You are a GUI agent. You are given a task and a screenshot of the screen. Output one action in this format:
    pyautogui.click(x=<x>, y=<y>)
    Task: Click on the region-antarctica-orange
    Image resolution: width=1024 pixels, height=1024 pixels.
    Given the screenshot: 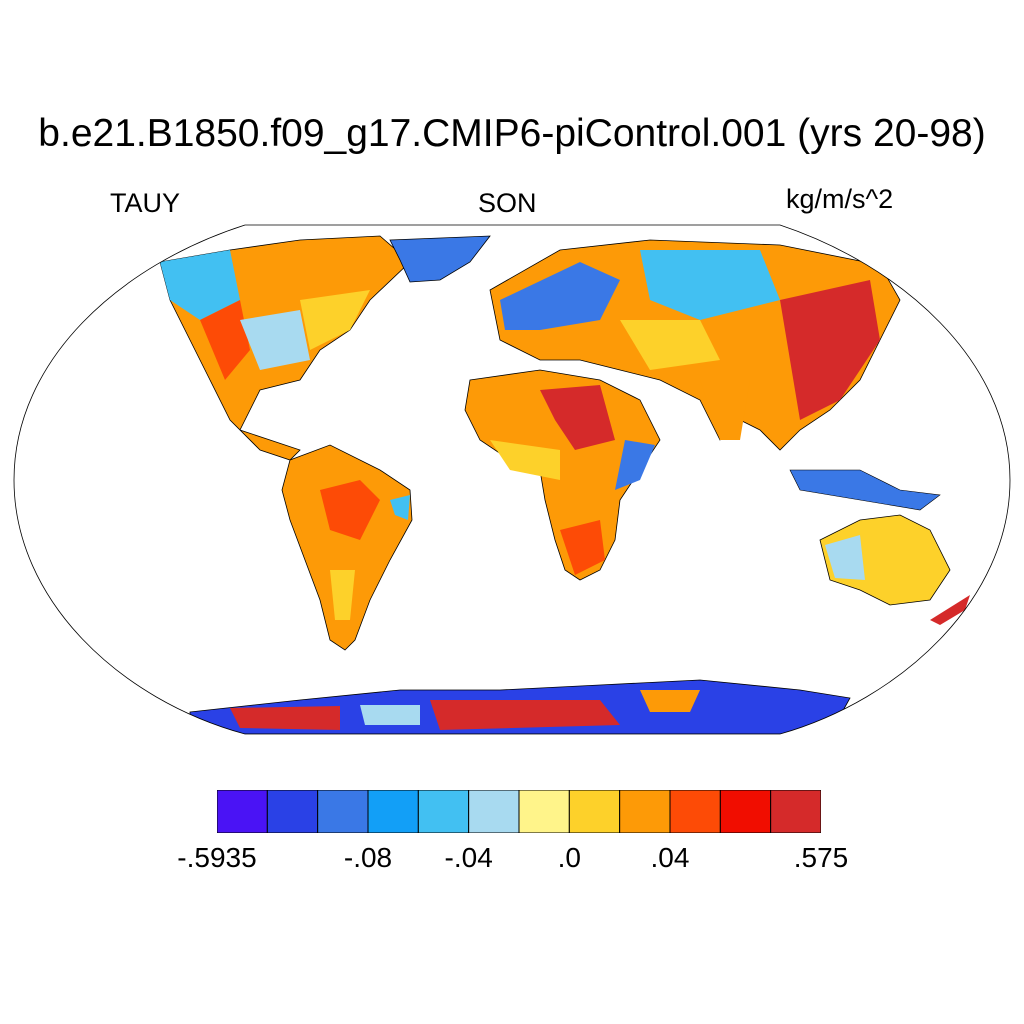 What is the action you would take?
    pyautogui.click(x=670, y=701)
    